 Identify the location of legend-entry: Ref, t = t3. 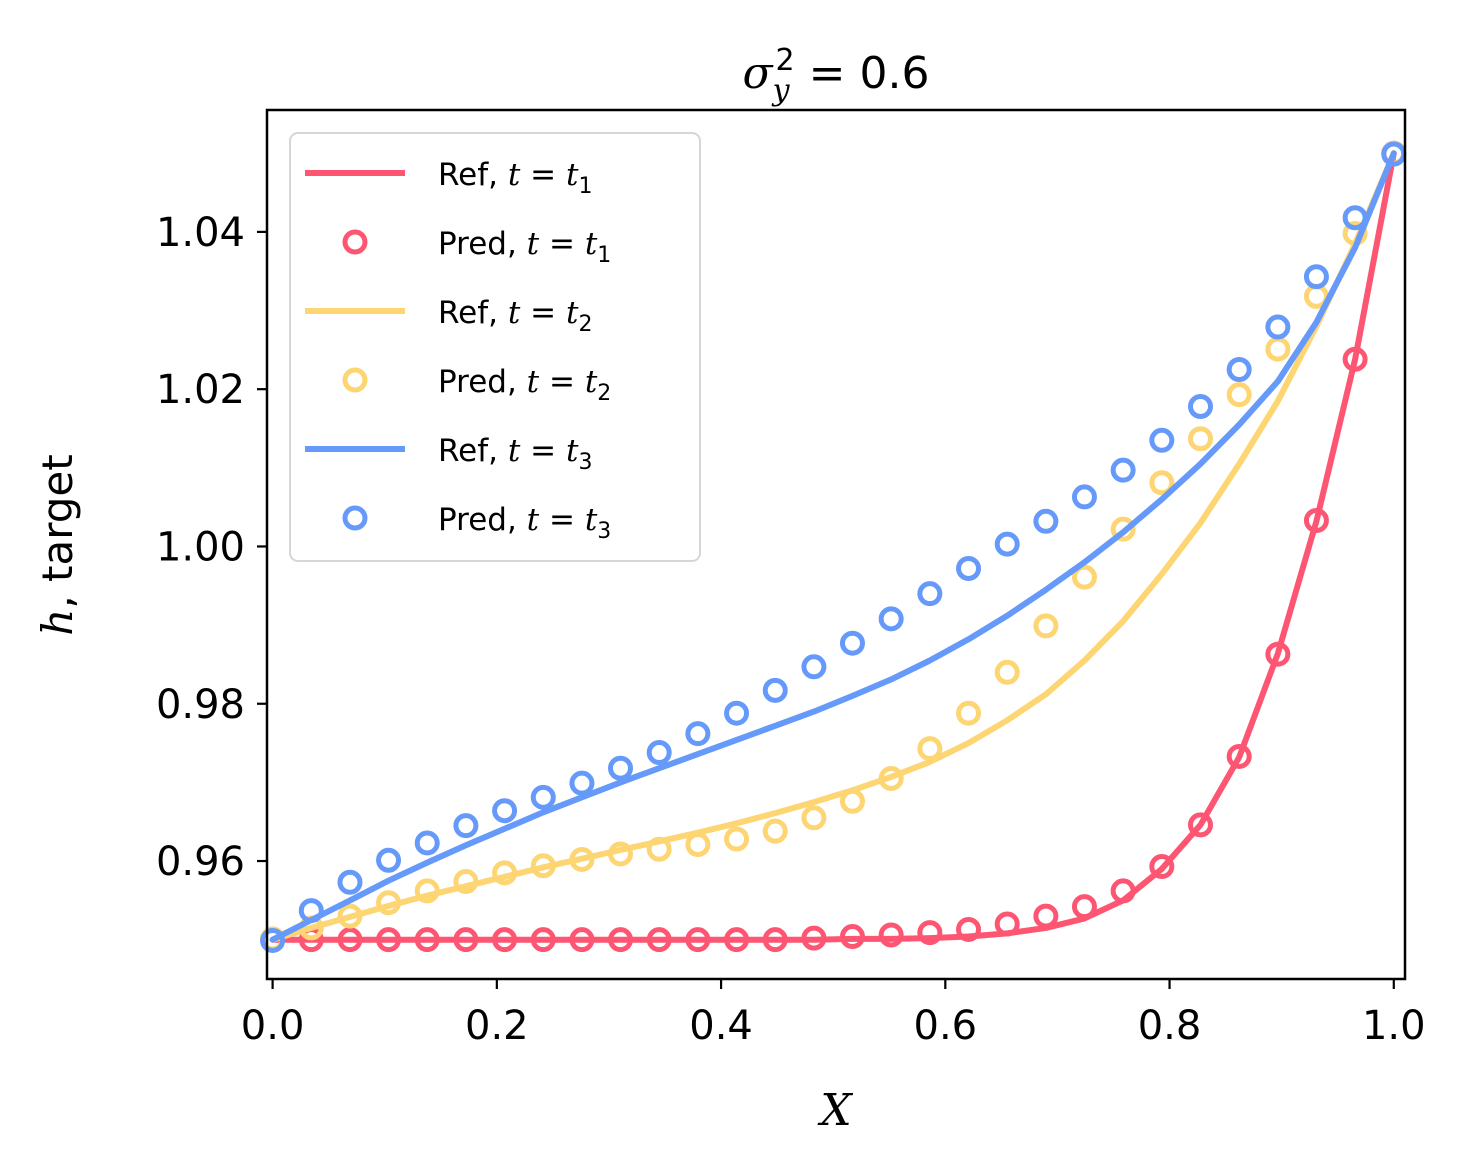
(448, 454).